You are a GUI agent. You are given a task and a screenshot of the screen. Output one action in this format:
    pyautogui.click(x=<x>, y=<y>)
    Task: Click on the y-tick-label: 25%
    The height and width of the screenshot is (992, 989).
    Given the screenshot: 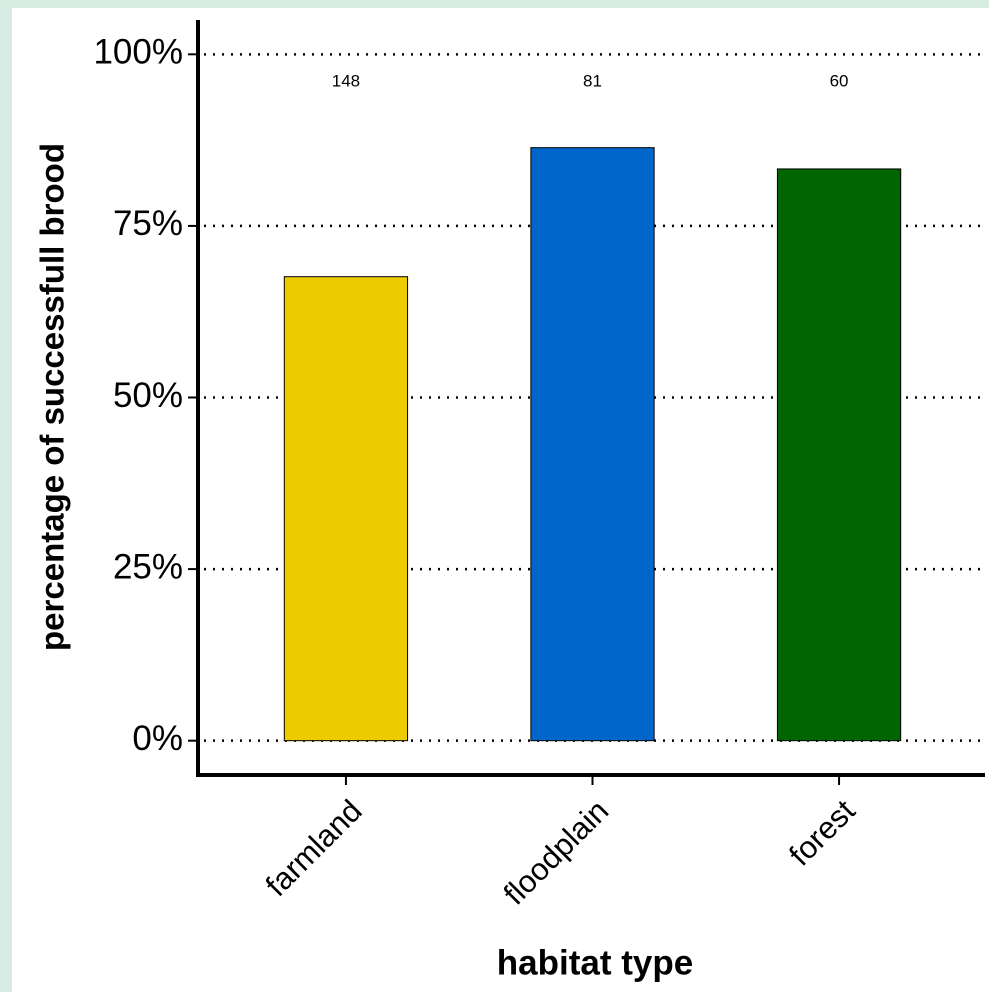 What is the action you would take?
    pyautogui.click(x=148, y=566)
    